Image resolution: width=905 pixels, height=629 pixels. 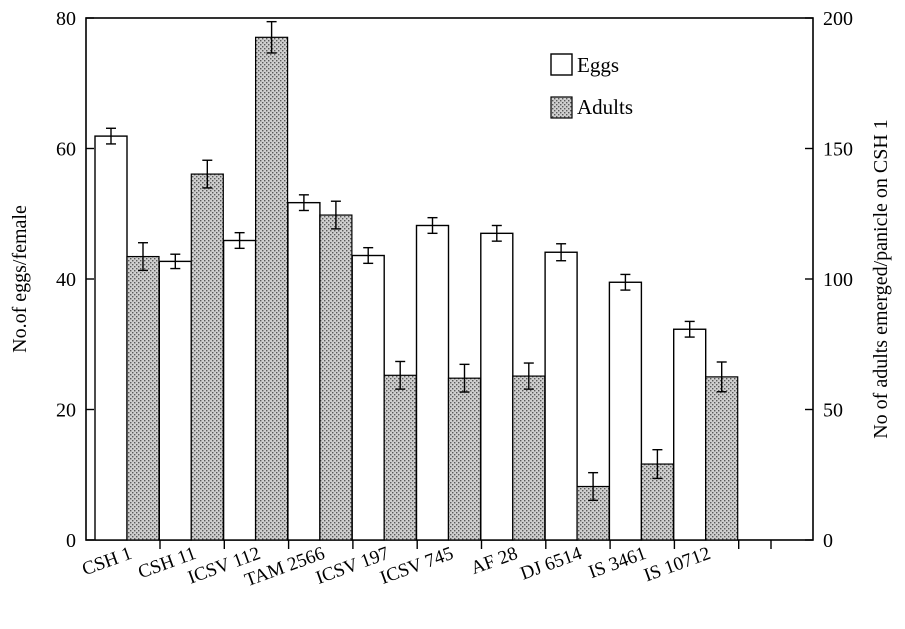 I want to click on legend-swatch-adults, so click(x=561, y=107).